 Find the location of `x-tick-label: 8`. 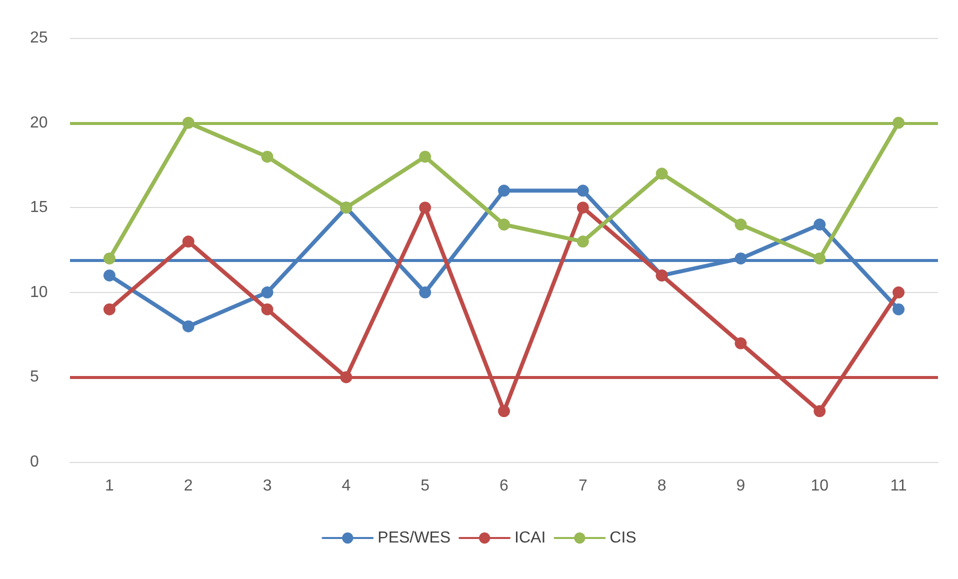

x-tick-label: 8 is located at coordinates (661, 486).